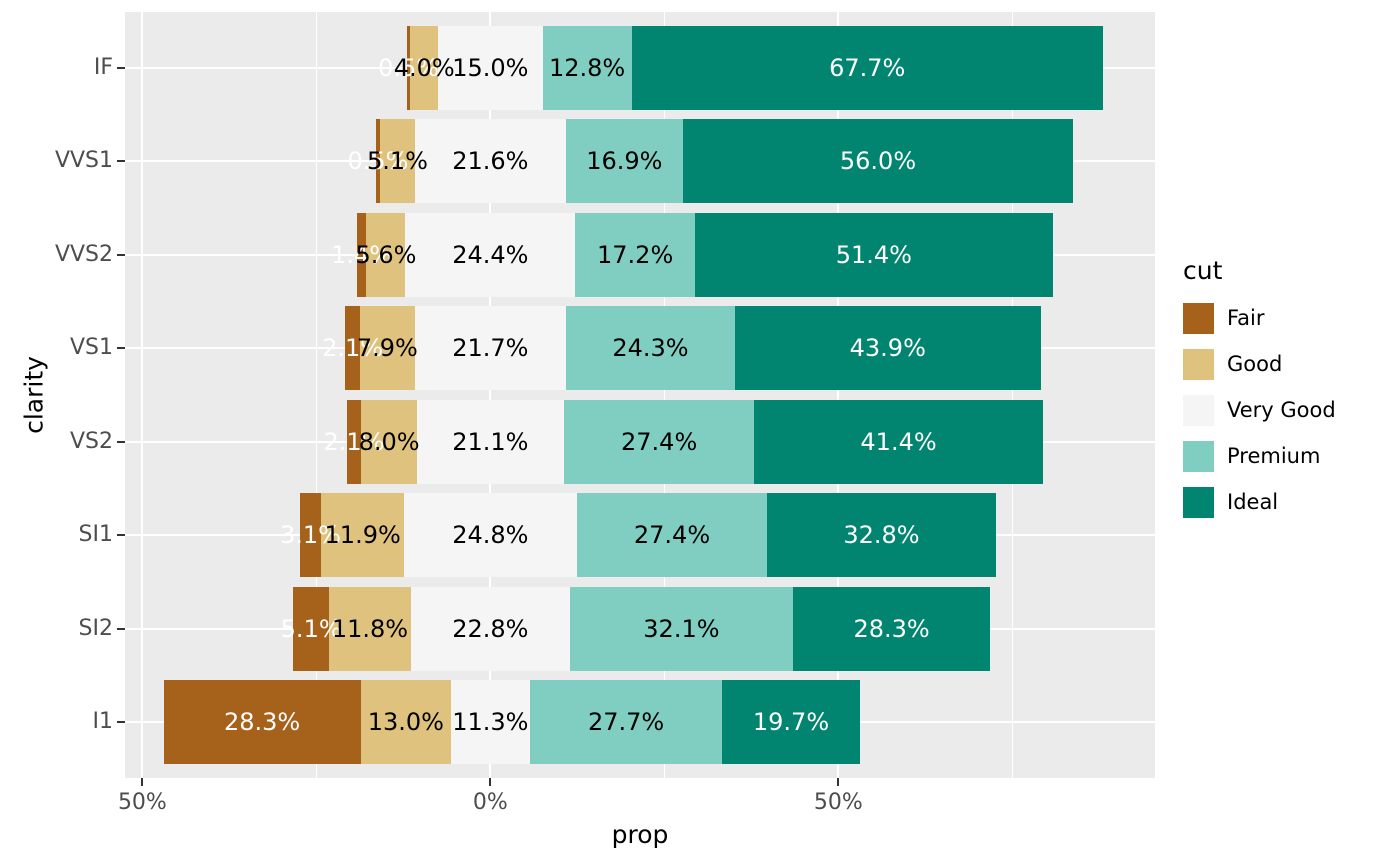 Image resolution: width=1400 pixels, height=865 pixels. What do you see at coordinates (34, 395) in the screenshot?
I see `y-axis-title: clarity` at bounding box center [34, 395].